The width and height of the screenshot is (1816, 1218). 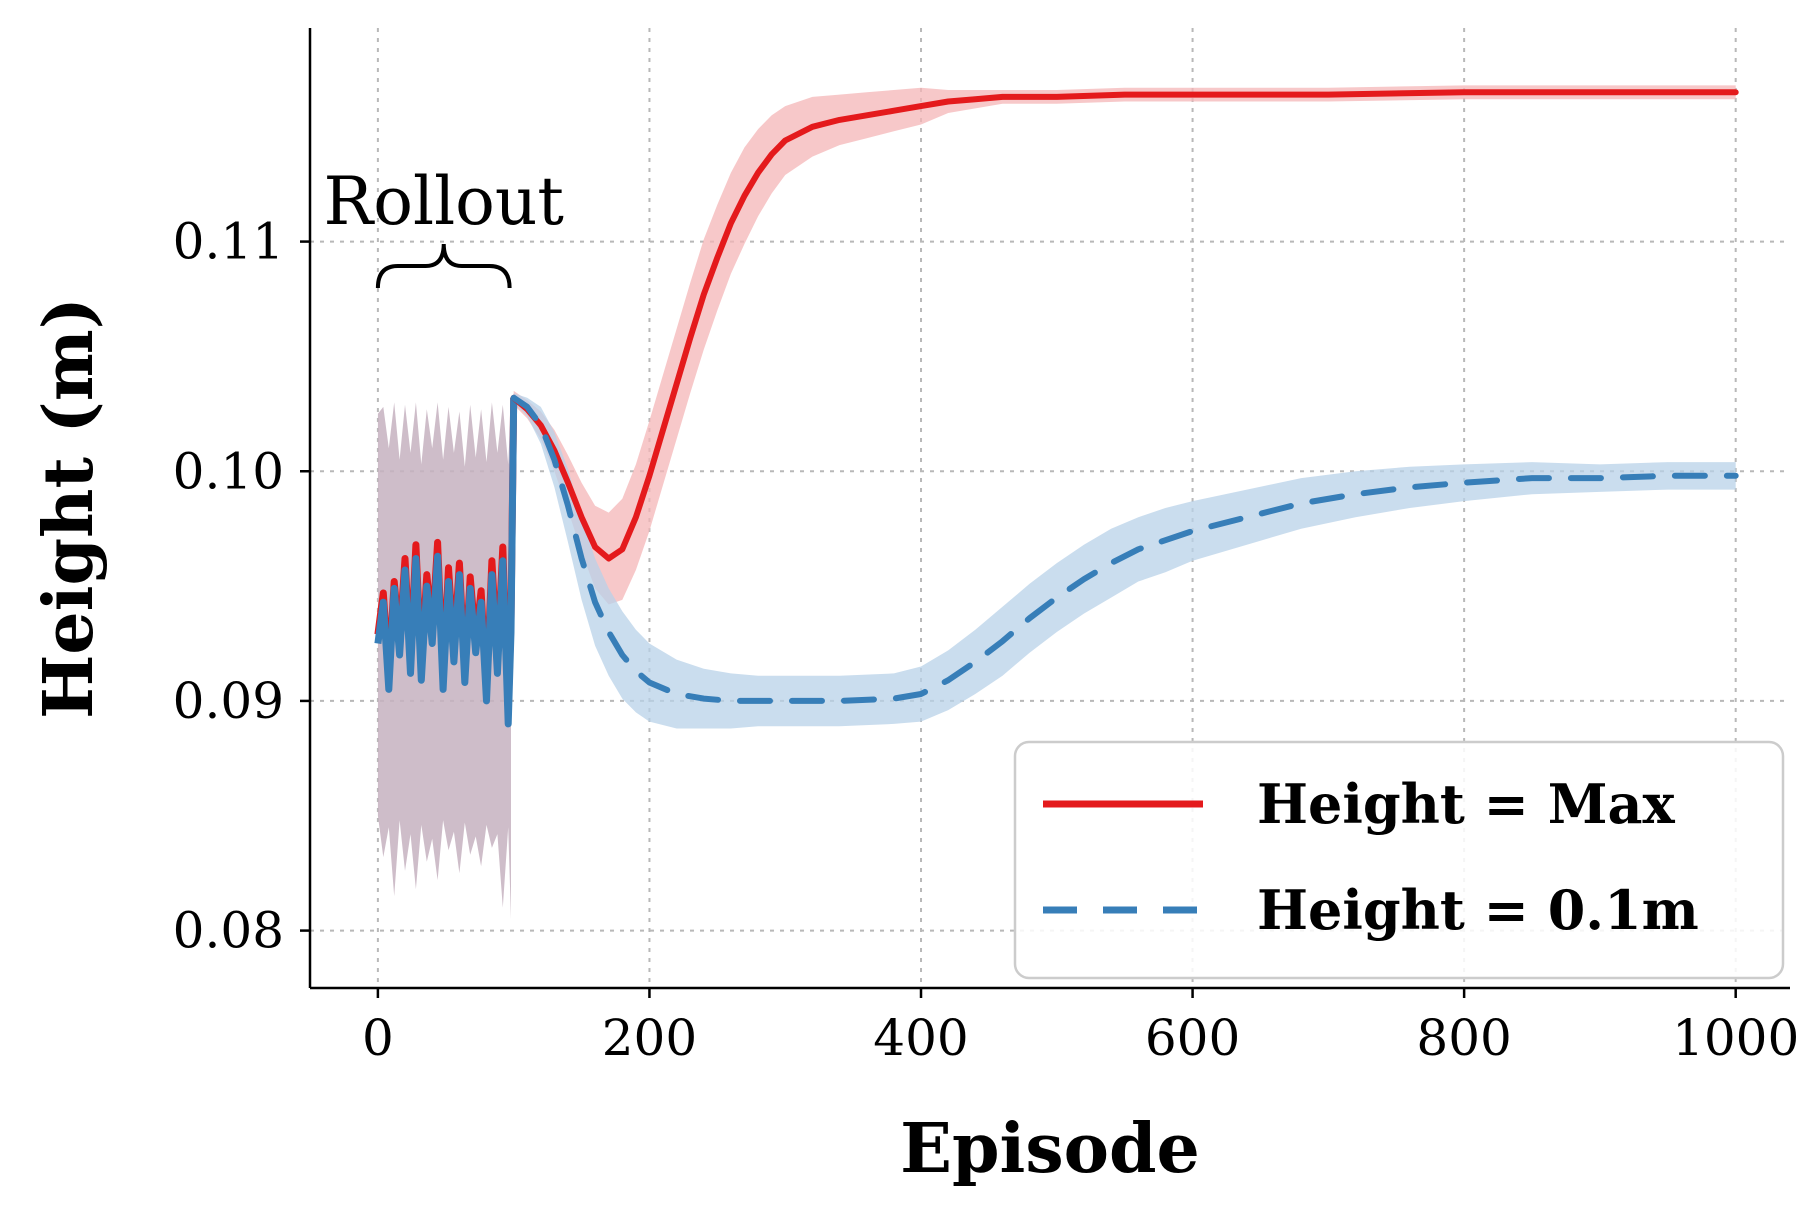 I want to click on legend: Height = Max Height = 0.1m, so click(x=1399, y=860).